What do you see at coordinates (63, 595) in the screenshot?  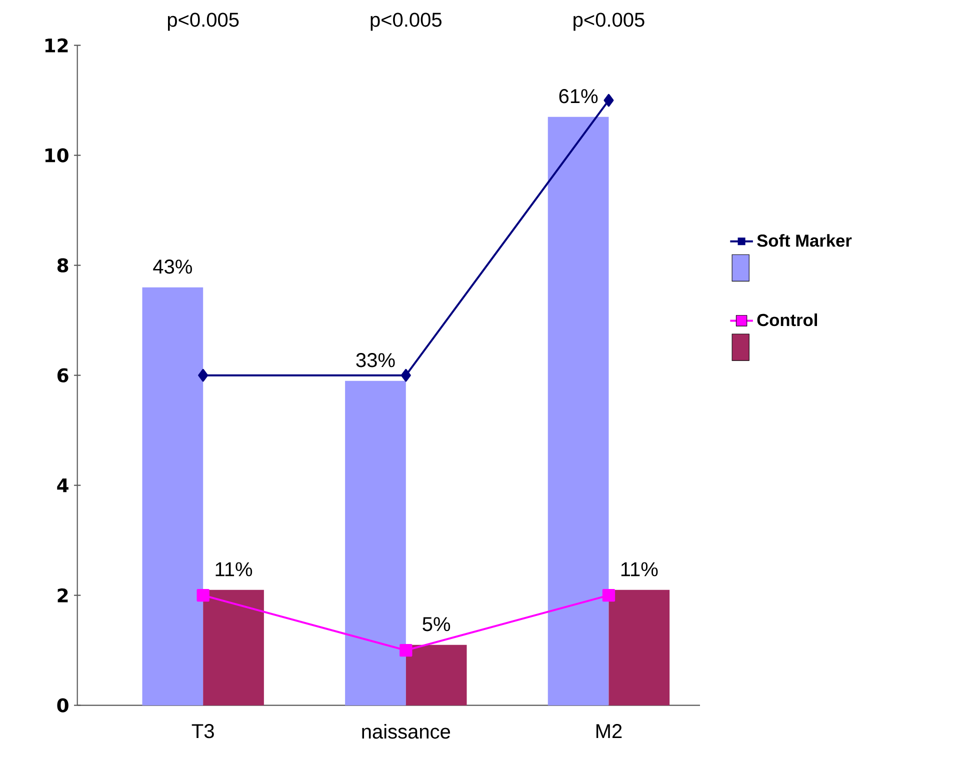 I see `y-tick-label: 2` at bounding box center [63, 595].